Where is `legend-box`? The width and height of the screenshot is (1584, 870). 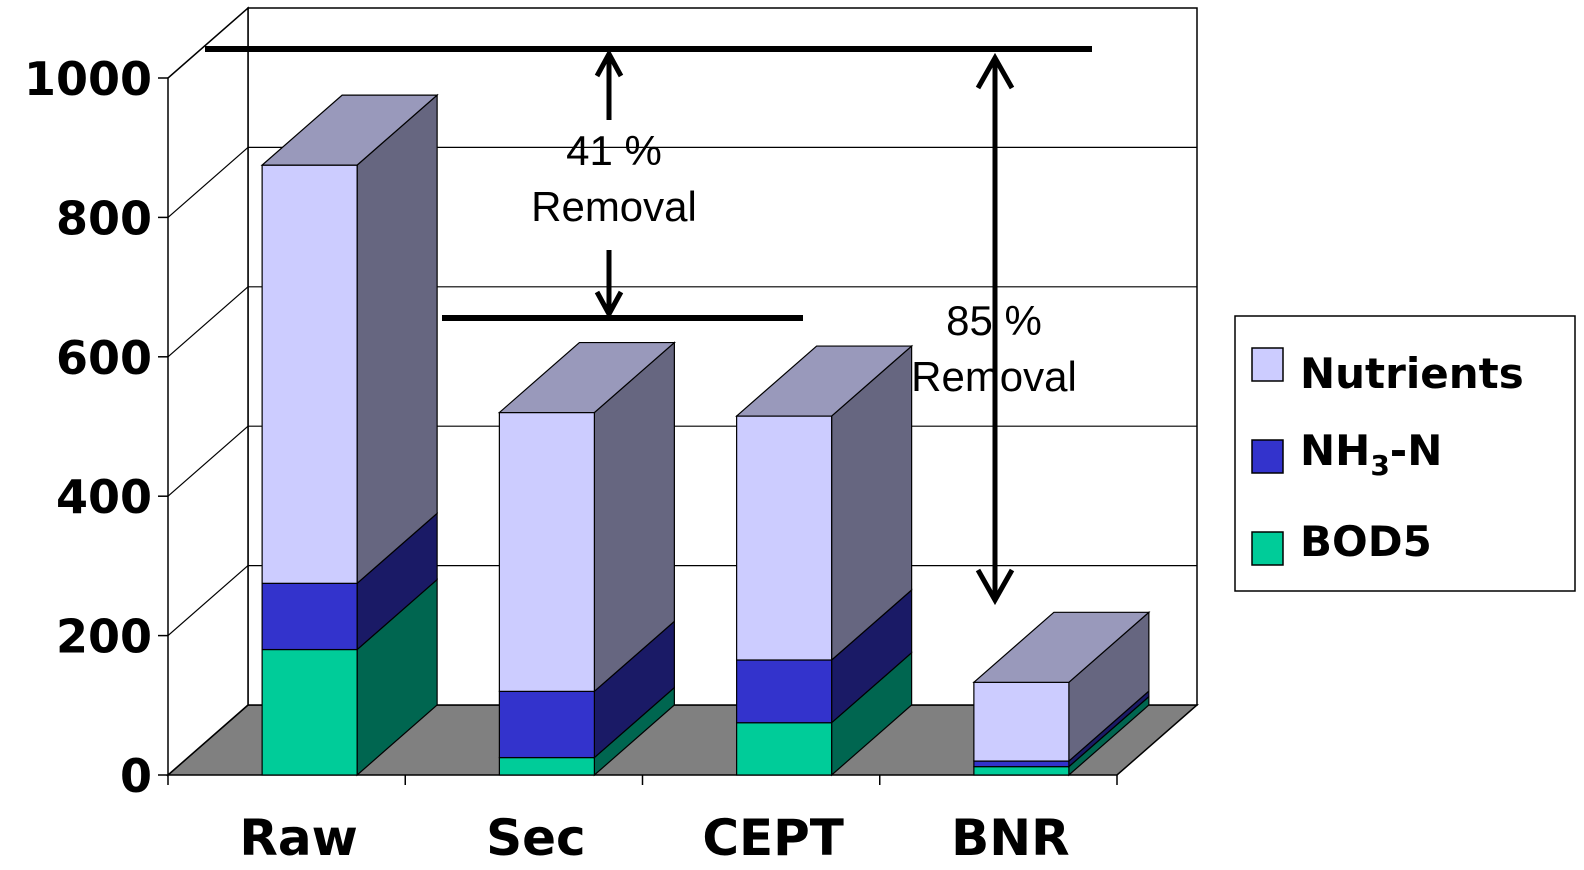
legend-box is located at coordinates (1405, 453).